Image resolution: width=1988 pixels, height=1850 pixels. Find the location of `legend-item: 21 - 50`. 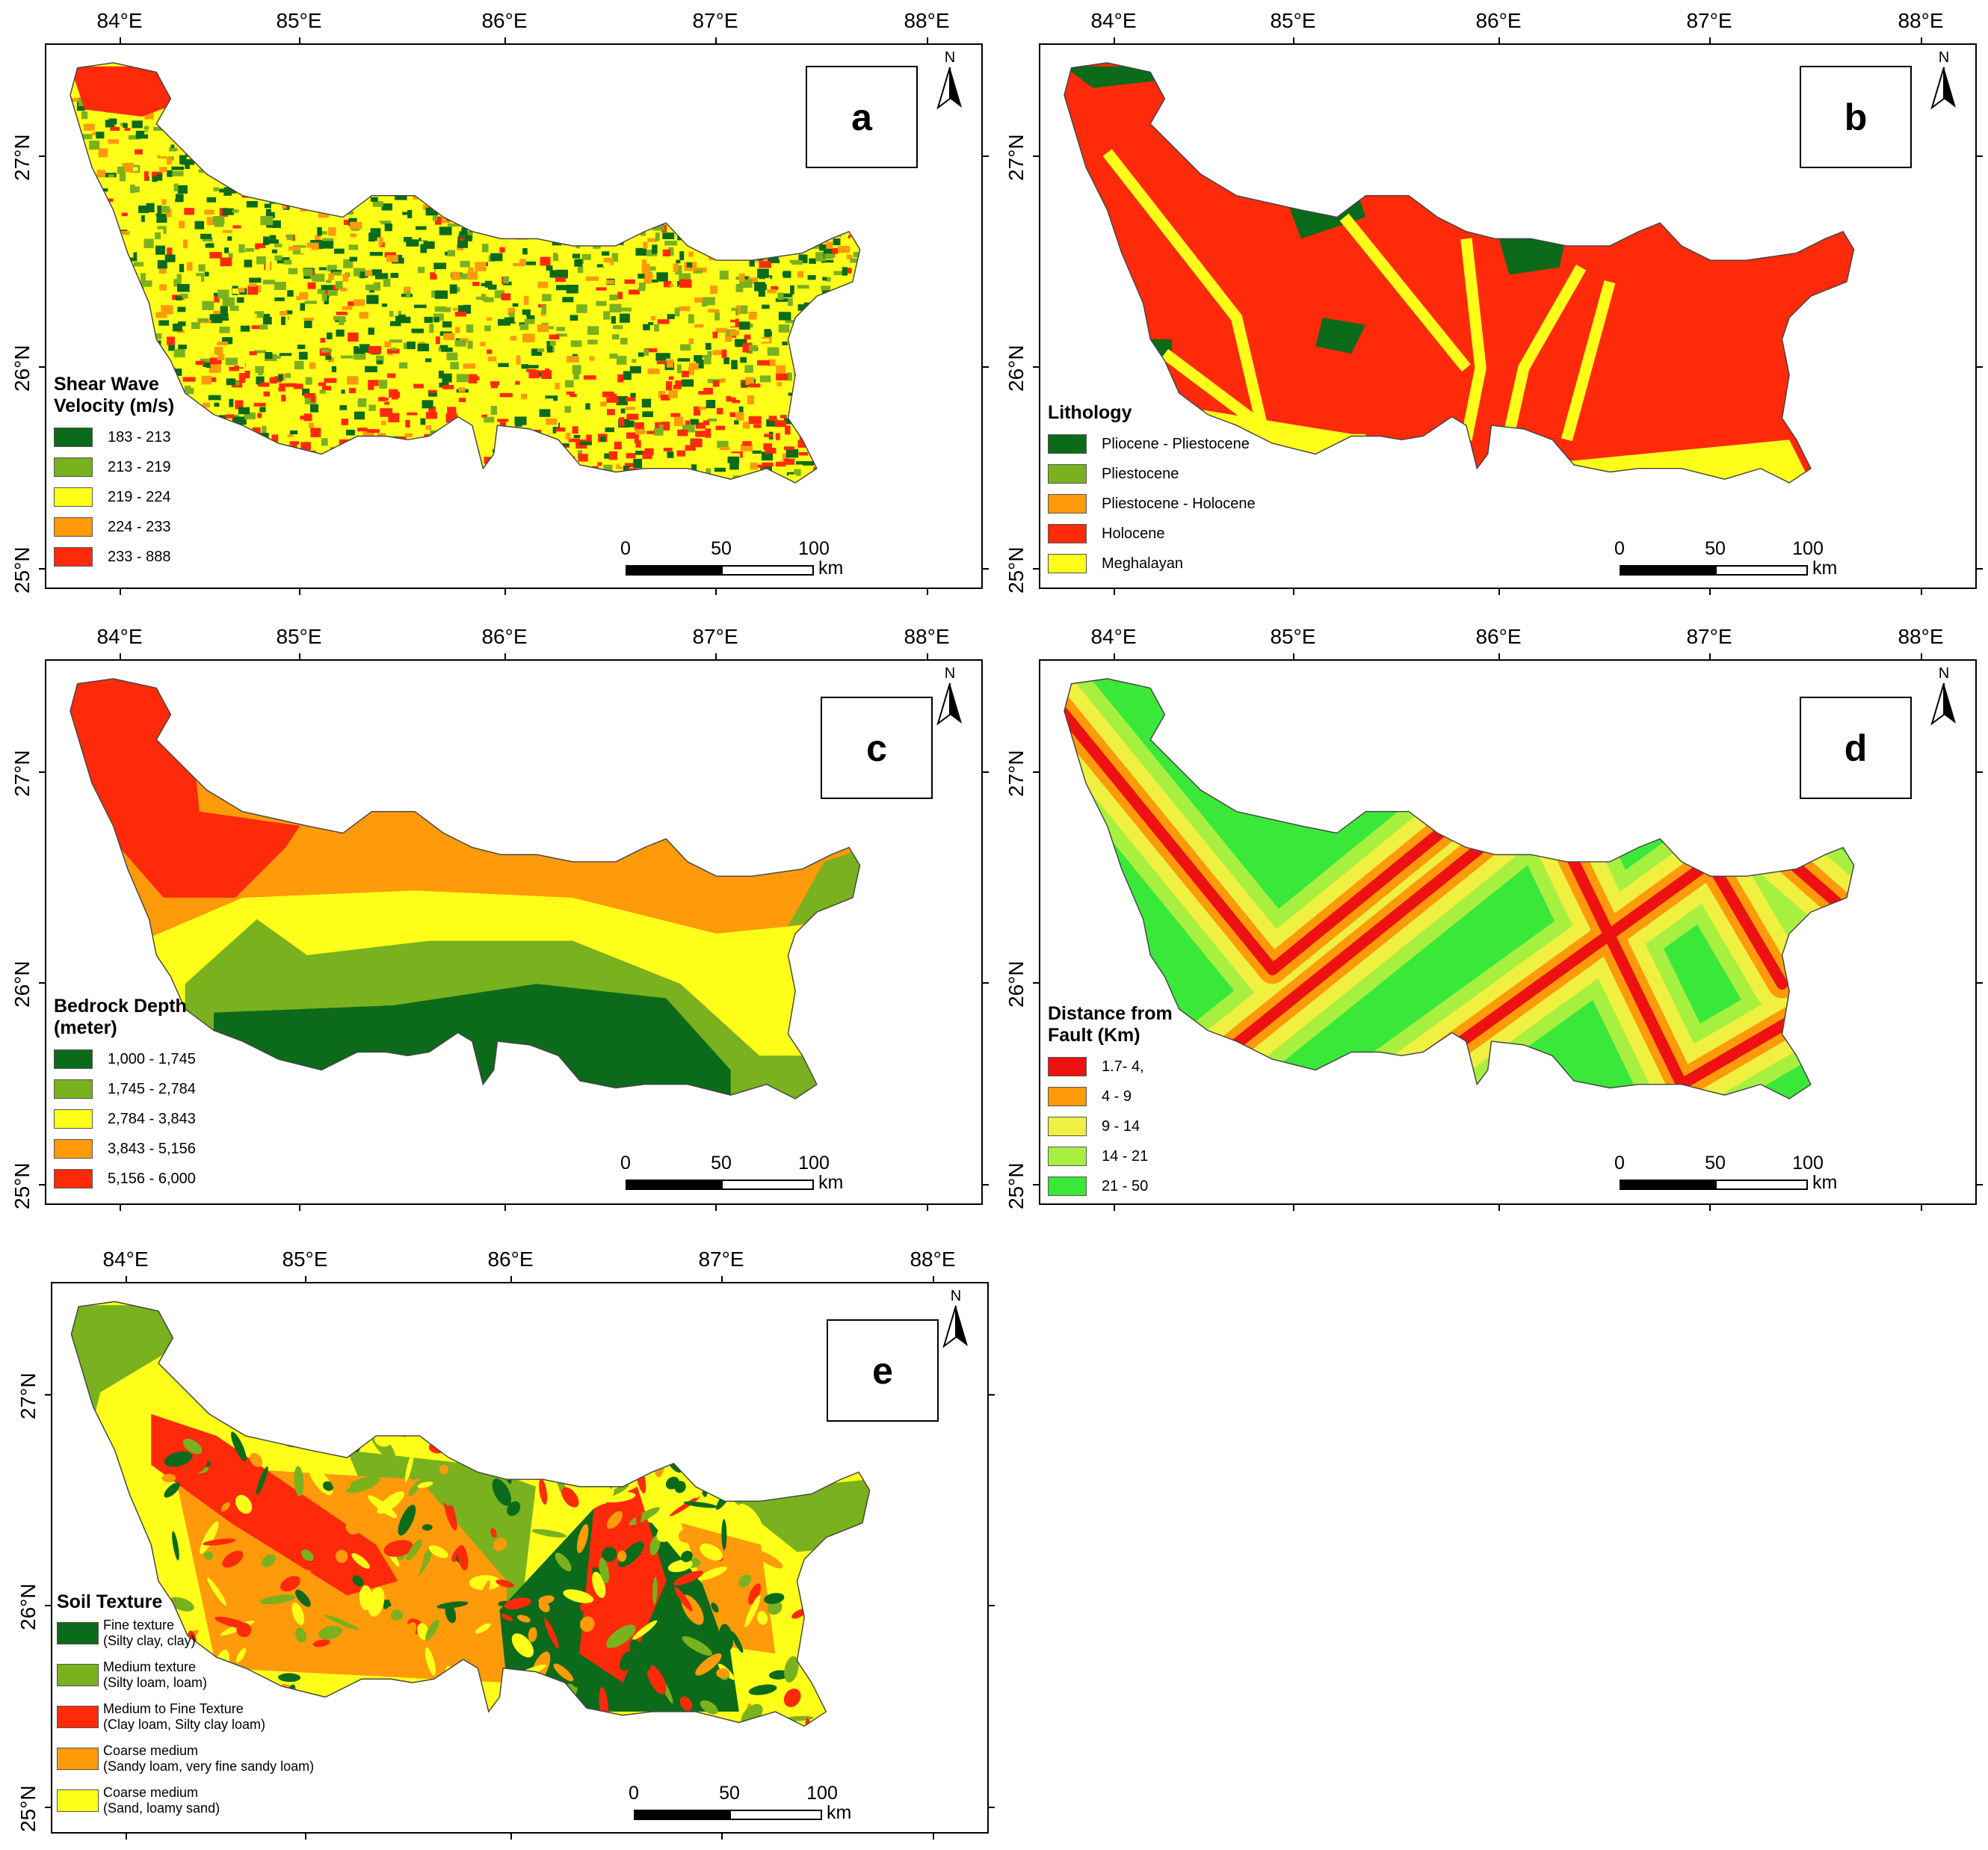

legend-item: 21 - 50 is located at coordinates (1110, 1187).